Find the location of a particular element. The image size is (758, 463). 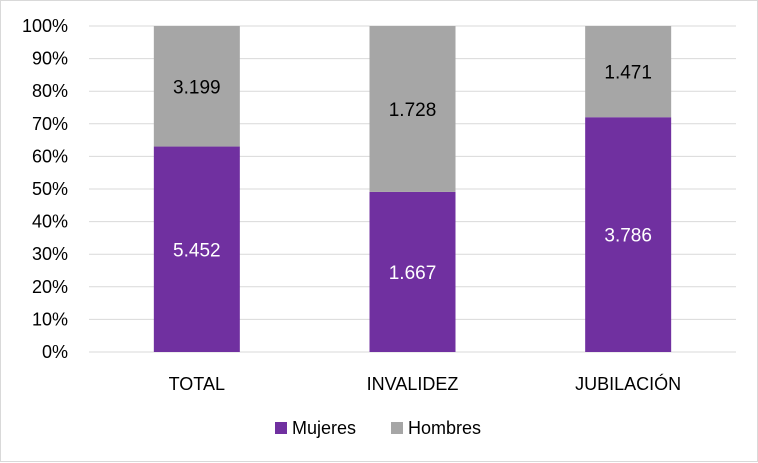

legend-swatch-hombres is located at coordinates (397, 428).